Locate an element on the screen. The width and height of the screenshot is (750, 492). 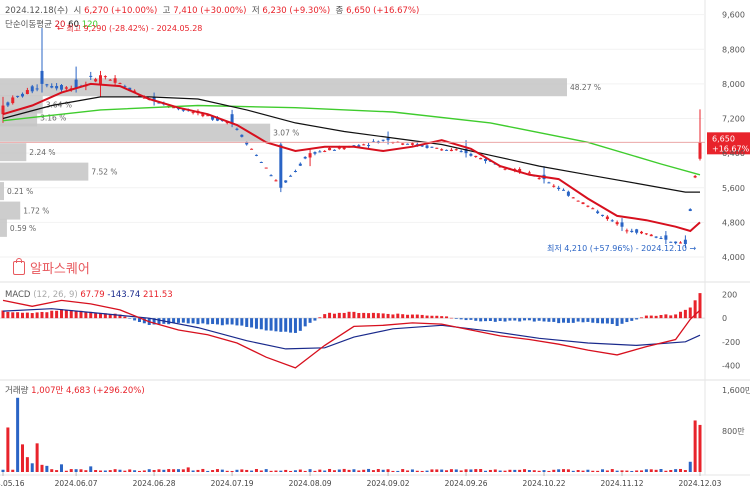
high-label: 고 is located at coordinates (166, 11).